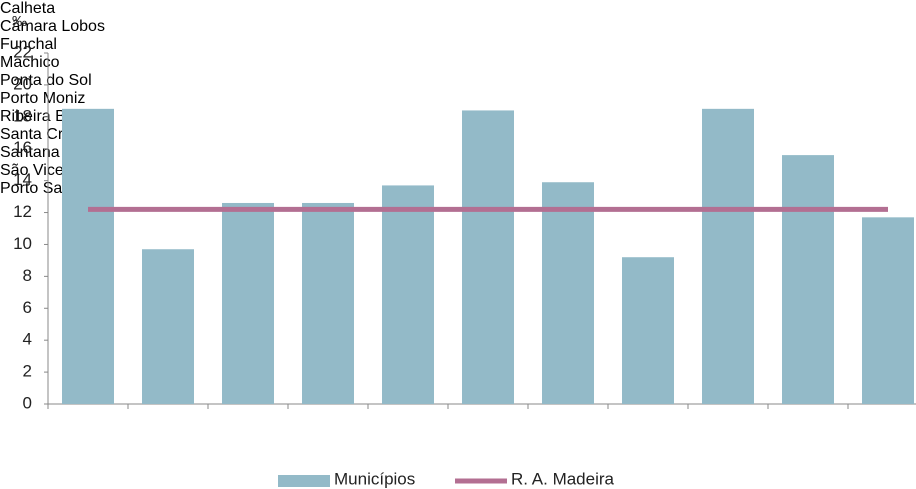 This screenshot has height=489, width=916. What do you see at coordinates (27, 371) in the screenshot?
I see `y-tick-label: 2` at bounding box center [27, 371].